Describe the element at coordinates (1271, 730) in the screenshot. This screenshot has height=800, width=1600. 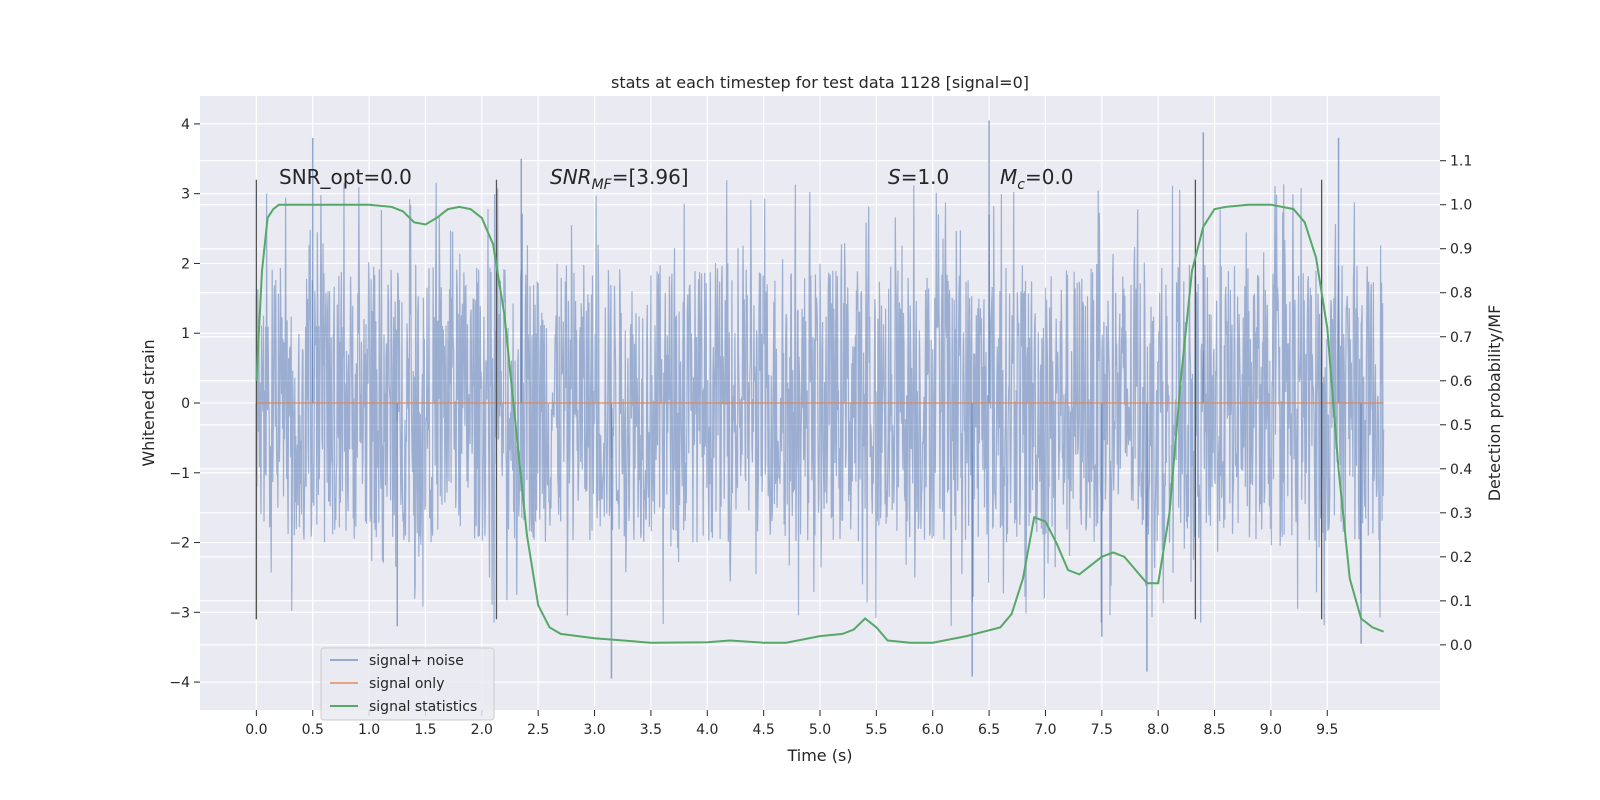
I see `x-tick-label: 9.0` at that location.